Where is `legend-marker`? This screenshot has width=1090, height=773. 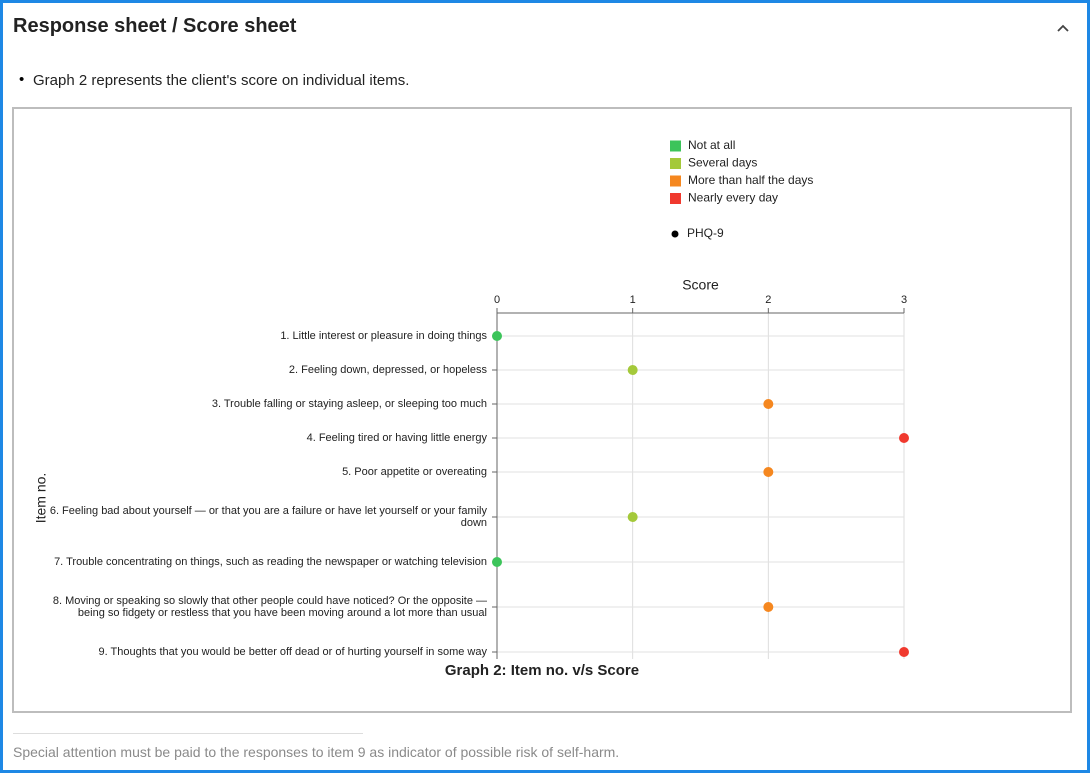 legend-marker is located at coordinates (675, 234).